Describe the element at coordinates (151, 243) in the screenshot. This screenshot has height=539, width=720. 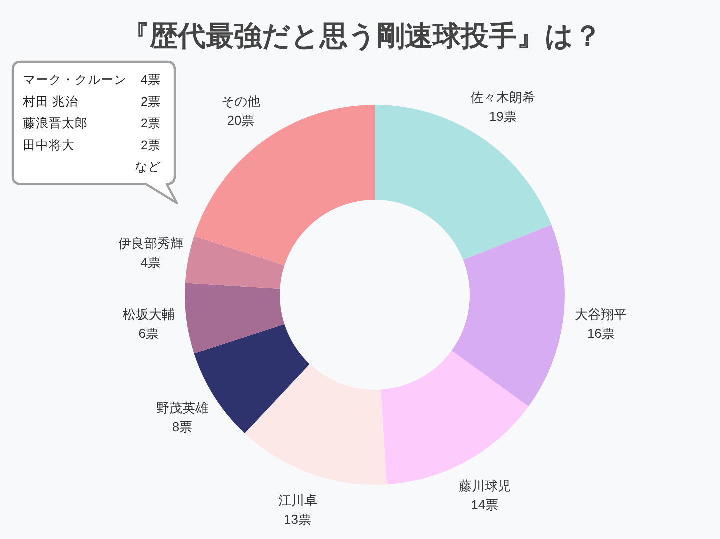
I see `slice-label: 伊良部秀輝` at that location.